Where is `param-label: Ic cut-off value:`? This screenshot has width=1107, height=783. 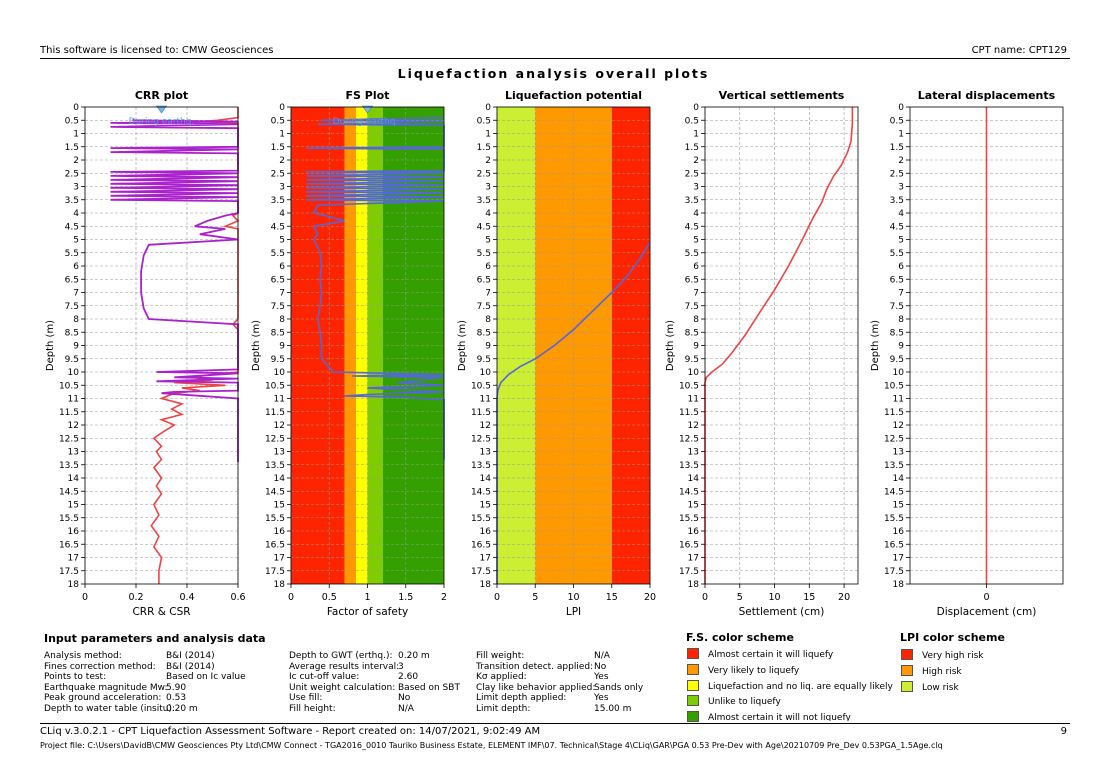
param-label: Ic cut-off value: is located at coordinates (324, 677).